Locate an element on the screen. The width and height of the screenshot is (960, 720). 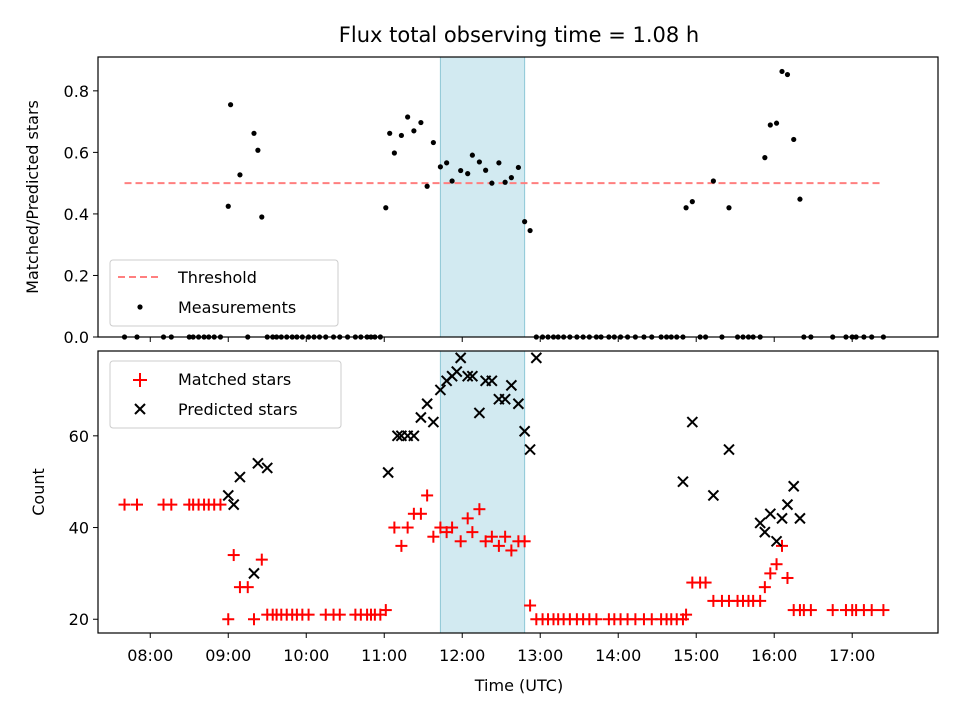
x-tick-label: 11:00 is located at coordinates (384, 655).